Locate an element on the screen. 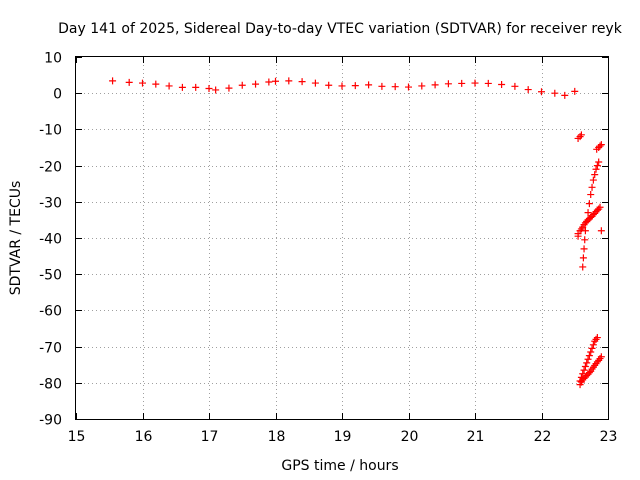  y-tick-labels: 10 0 -10 -20 -30 -40 -50 -60 -70 -80 -90 is located at coordinates (50, 240).